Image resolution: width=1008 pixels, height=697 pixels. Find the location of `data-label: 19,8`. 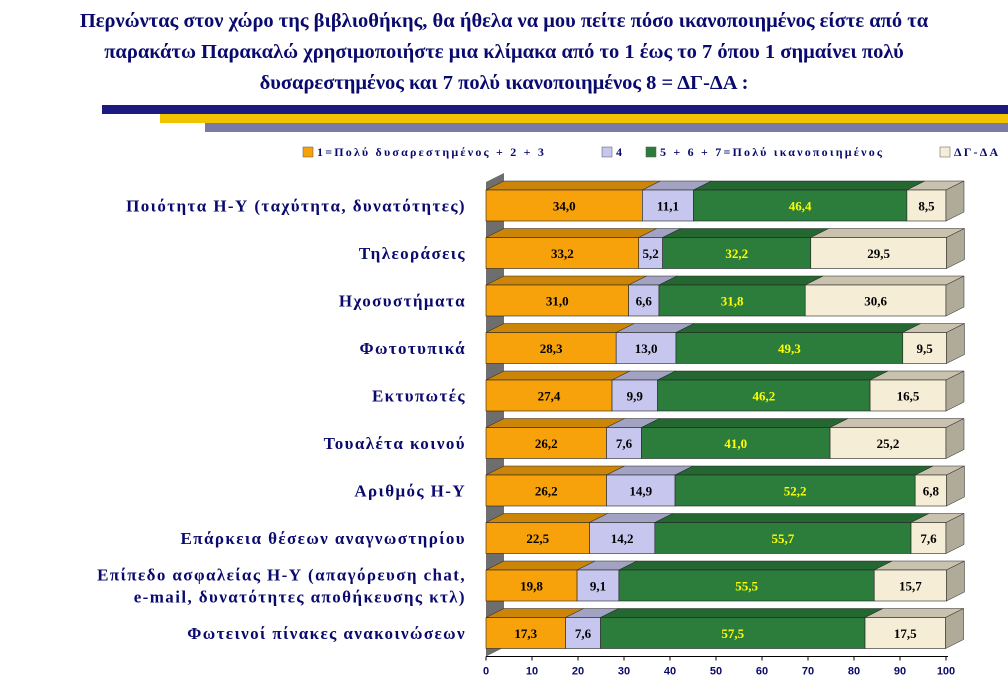

data-label: 19,8 is located at coordinates (531, 586).